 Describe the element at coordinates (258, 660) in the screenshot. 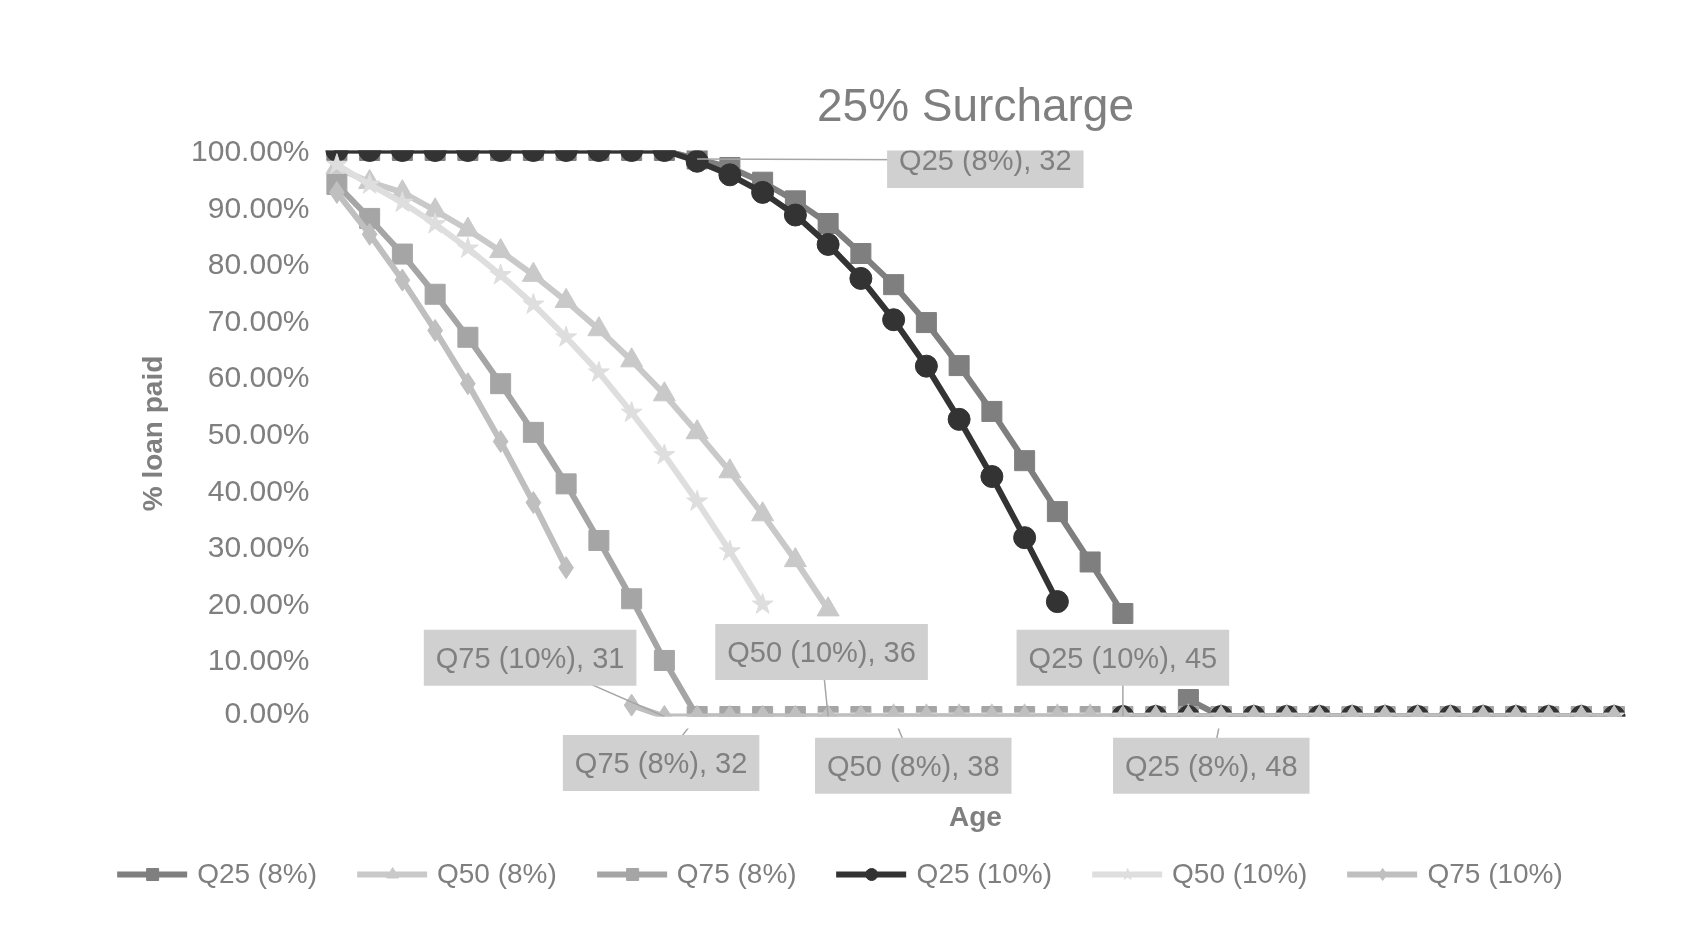

I see `y-tick-label: 10.00%` at that location.